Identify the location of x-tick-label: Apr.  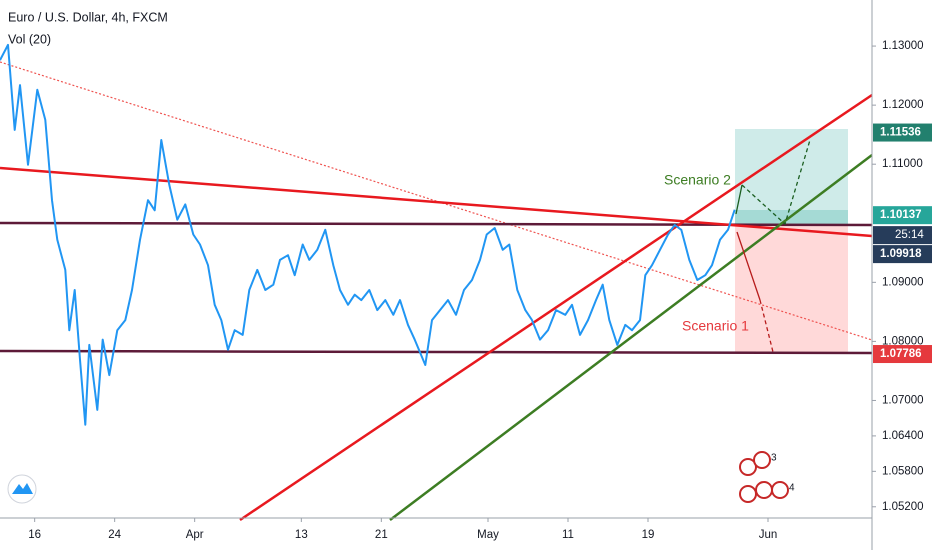
(195, 535).